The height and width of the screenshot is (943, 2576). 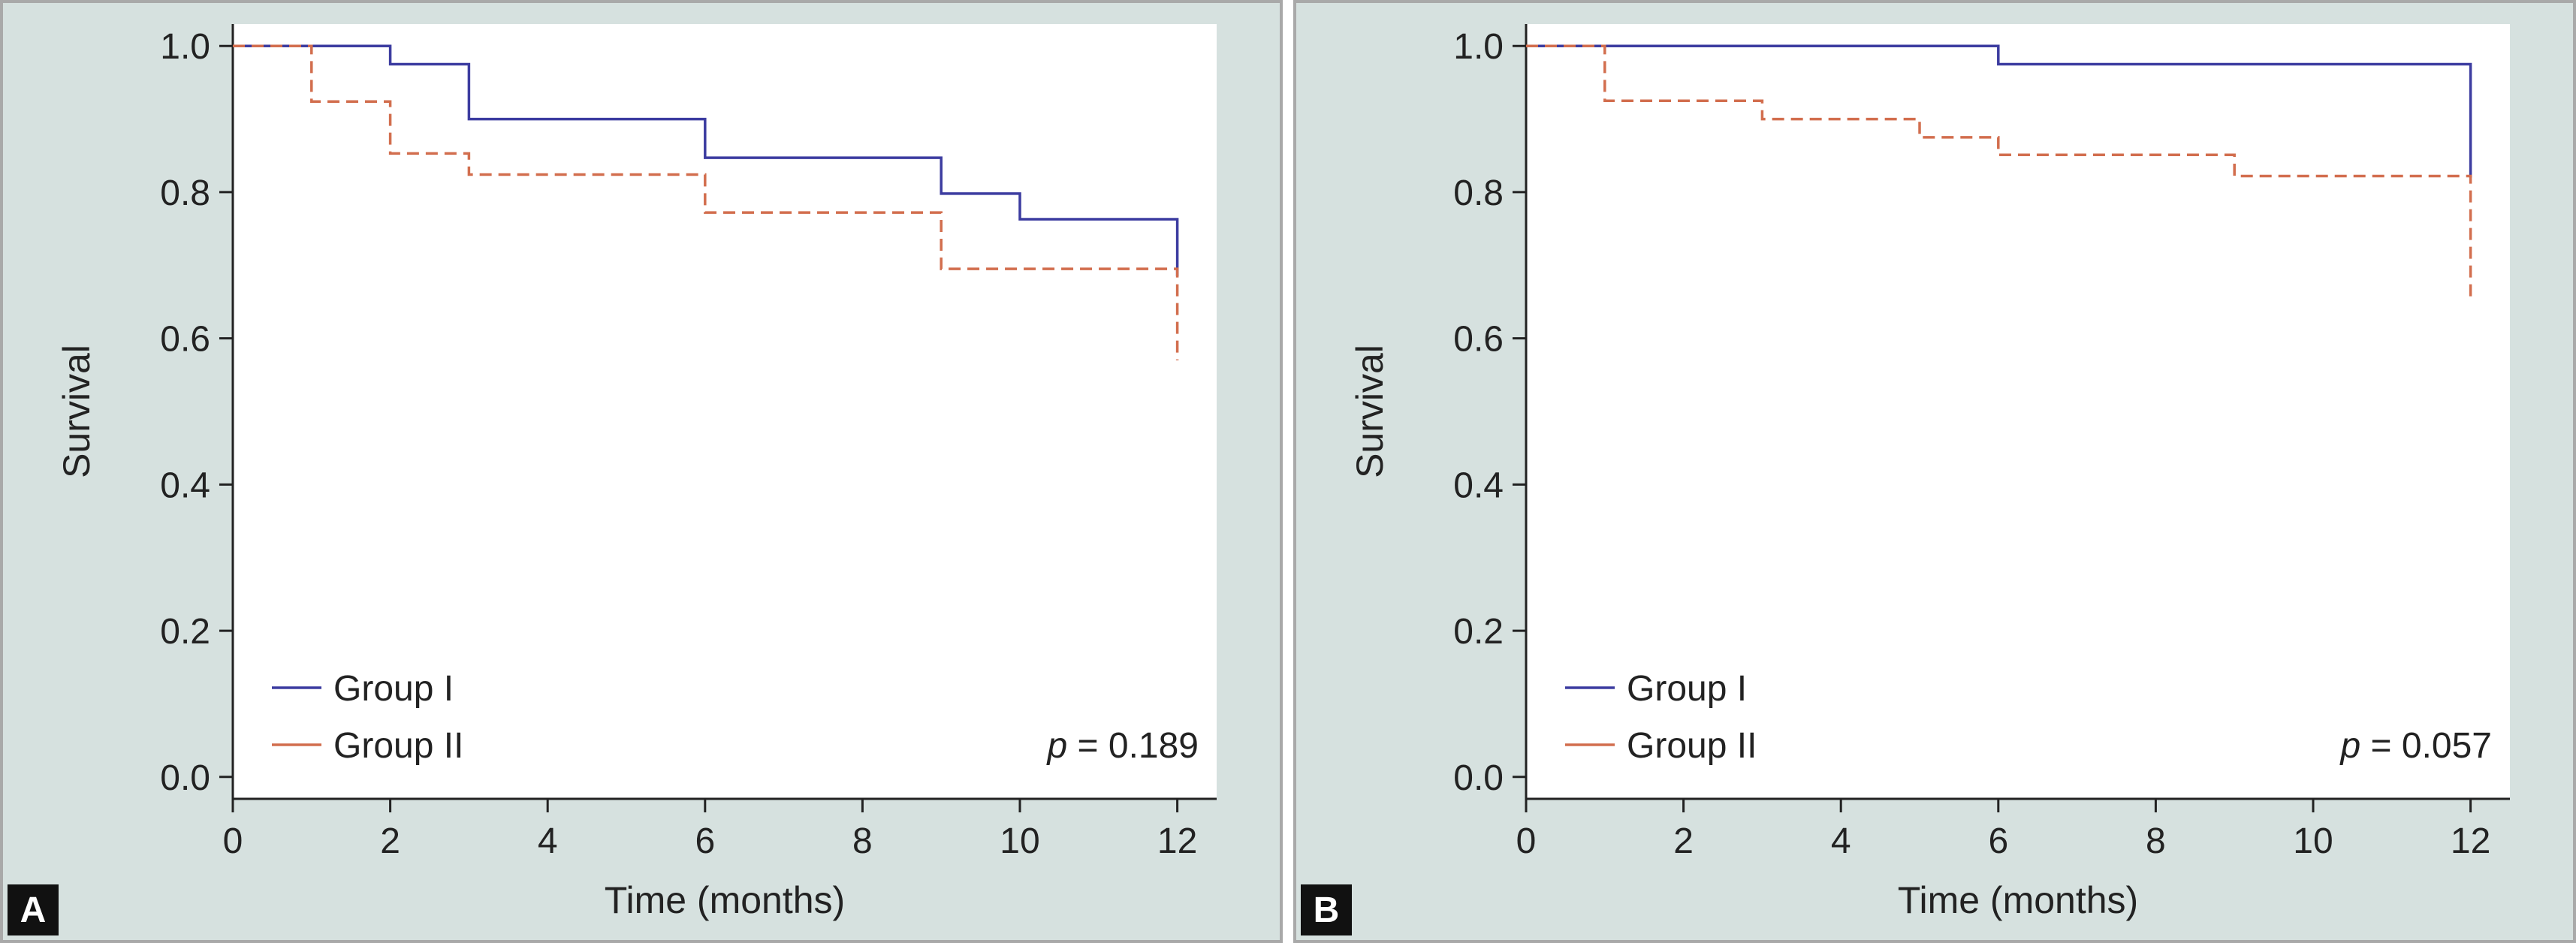 I want to click on p-value-annotation: p = 0.189, so click(x=1122, y=746).